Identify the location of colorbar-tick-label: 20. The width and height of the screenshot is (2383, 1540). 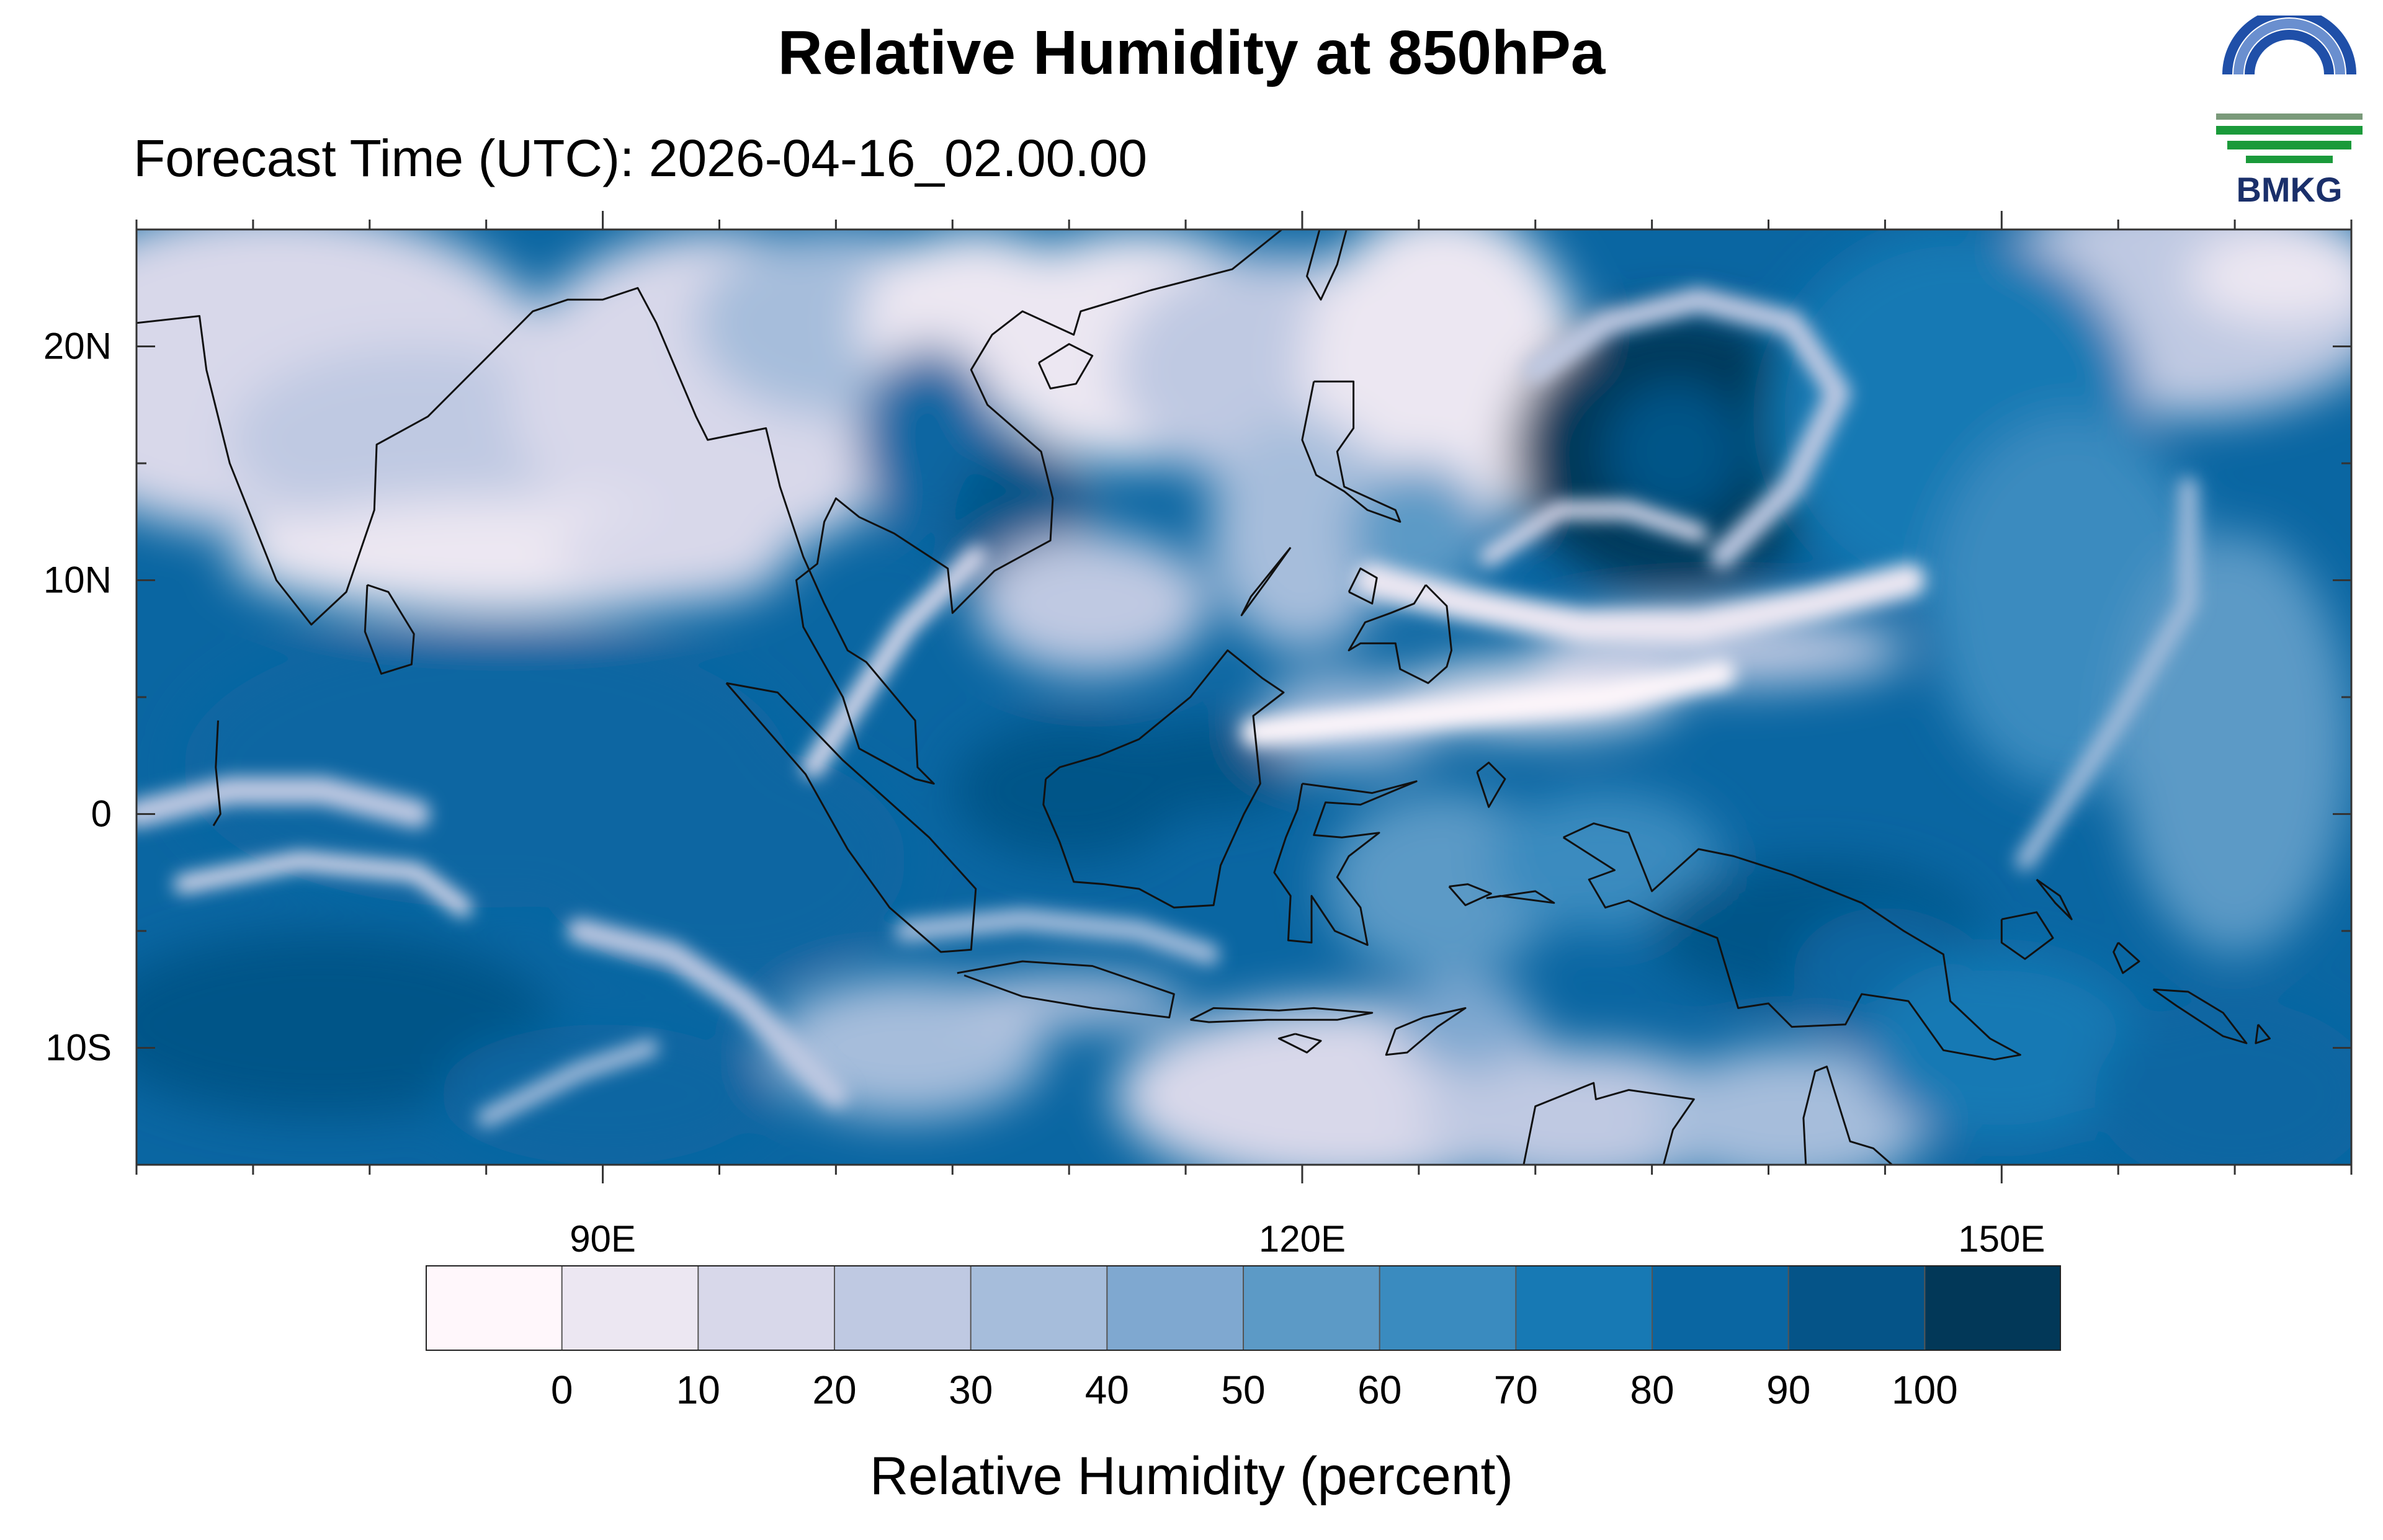
(834, 1390).